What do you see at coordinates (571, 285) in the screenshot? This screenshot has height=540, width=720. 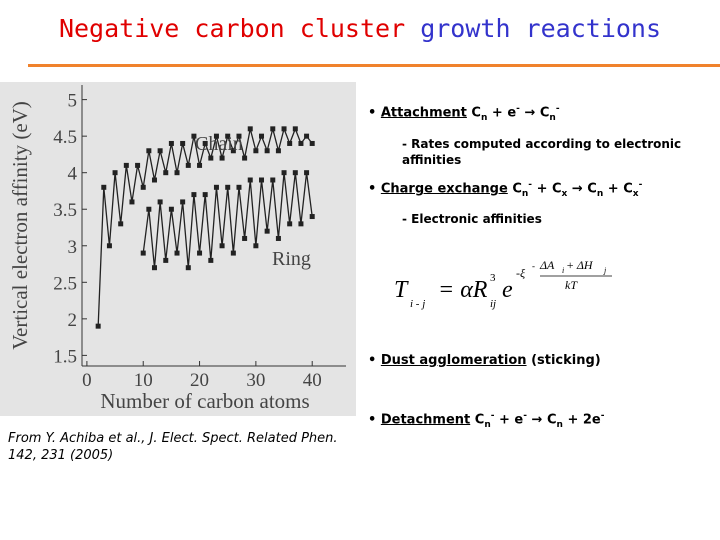 I see `eq-text: kT` at bounding box center [571, 285].